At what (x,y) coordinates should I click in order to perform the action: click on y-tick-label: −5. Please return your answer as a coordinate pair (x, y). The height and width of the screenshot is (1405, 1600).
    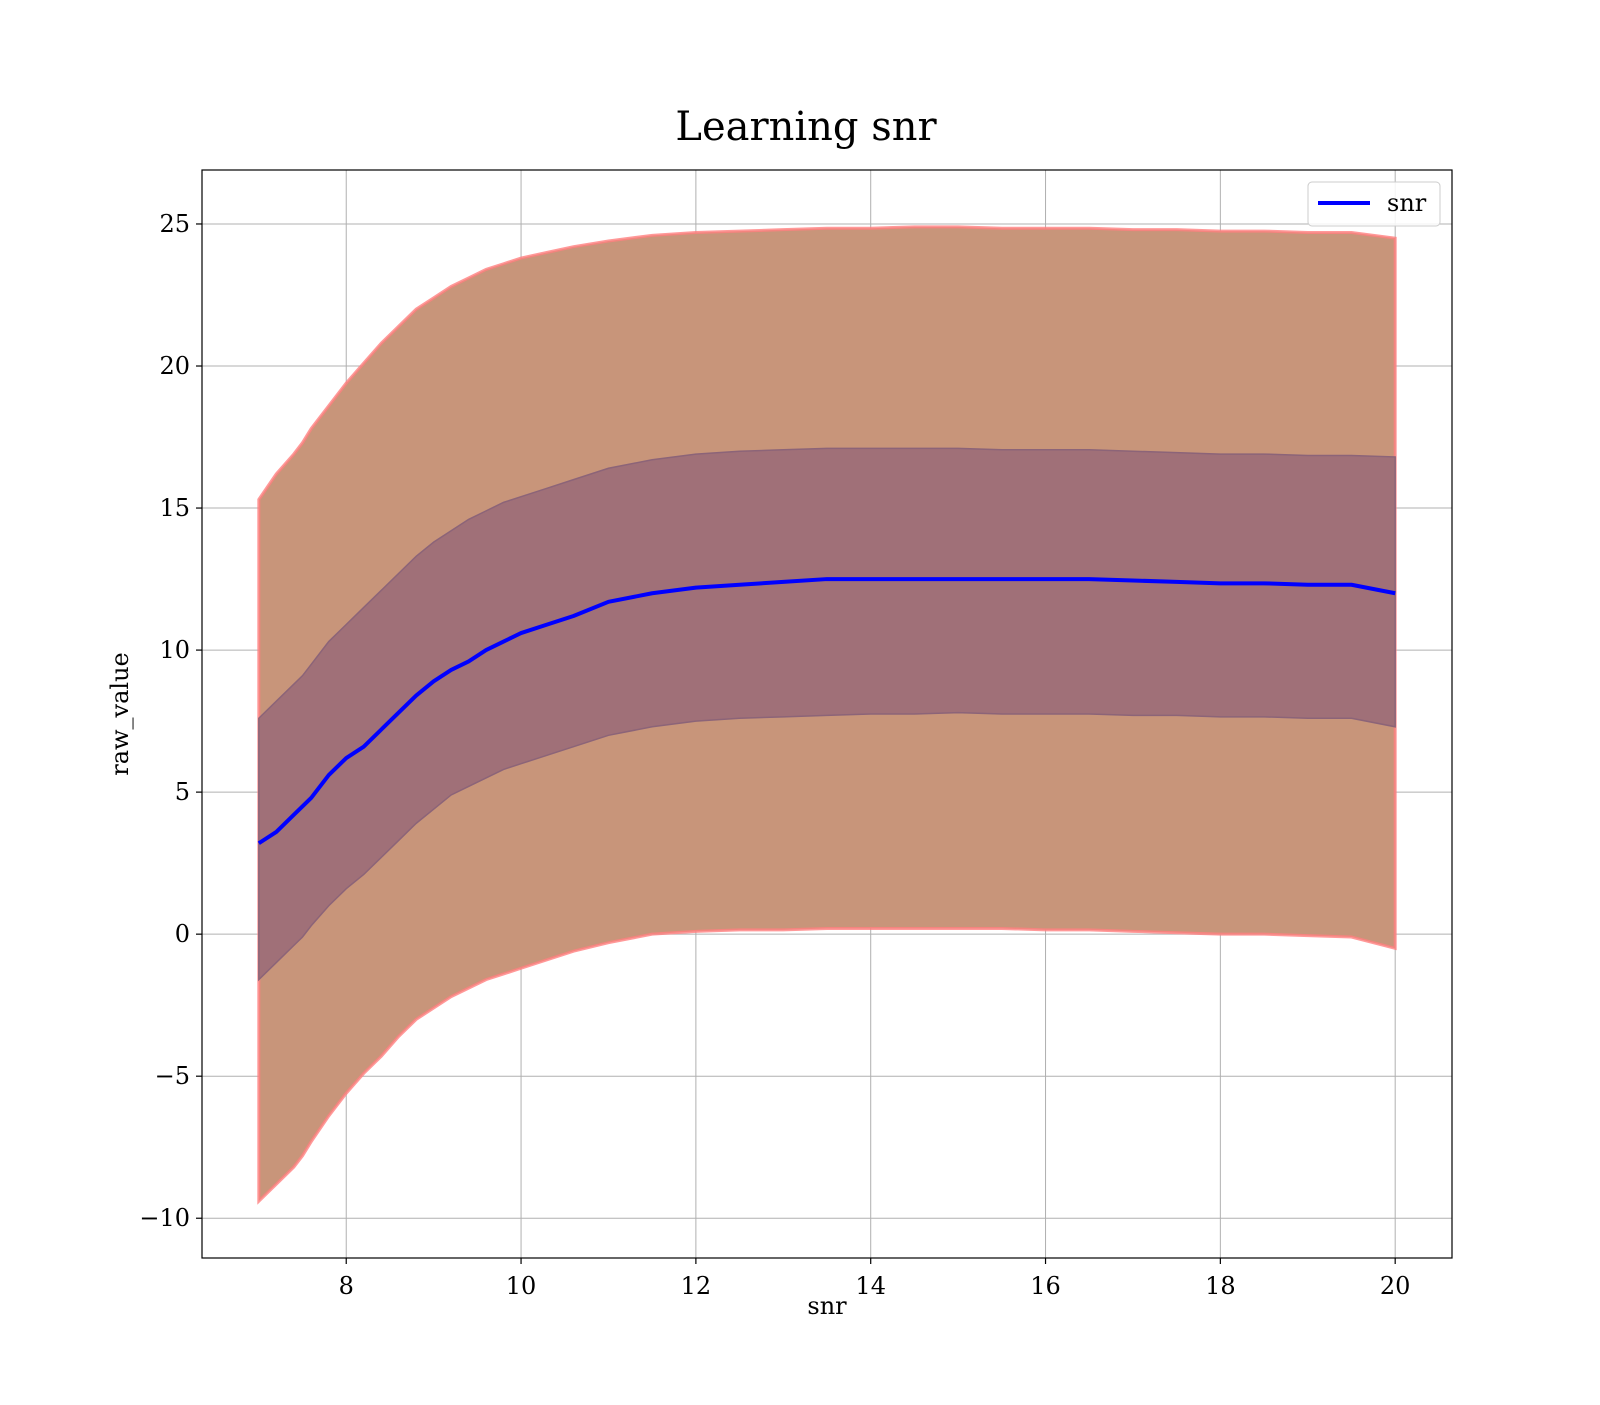
    Looking at the image, I should click on (172, 1076).